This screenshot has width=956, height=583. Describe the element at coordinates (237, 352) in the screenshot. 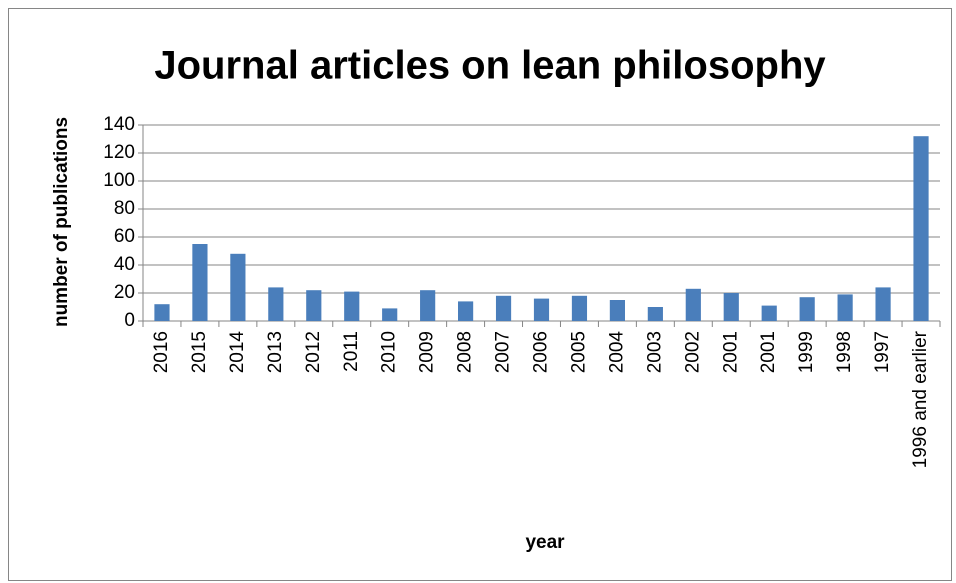

I see `x-tick-label: 2014` at that location.